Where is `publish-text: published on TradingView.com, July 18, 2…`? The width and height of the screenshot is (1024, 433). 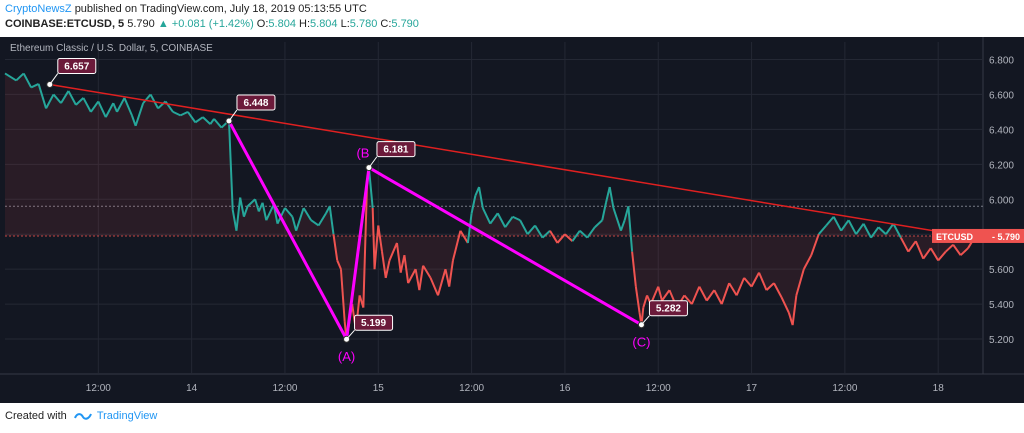
publish-text: published on TradingView.com, July 18, 2… is located at coordinates (220, 9).